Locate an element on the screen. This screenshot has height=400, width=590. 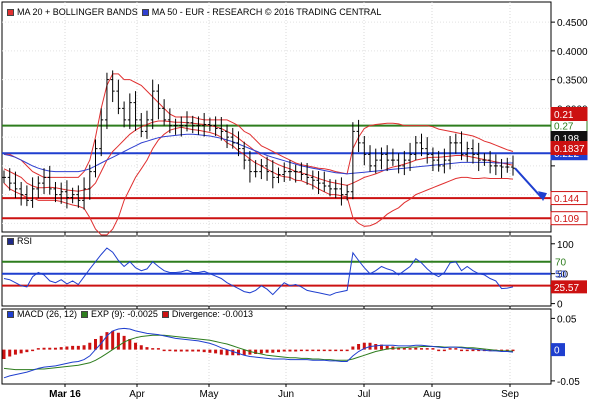
ma50-legend-swatch is located at coordinates (145, 12).